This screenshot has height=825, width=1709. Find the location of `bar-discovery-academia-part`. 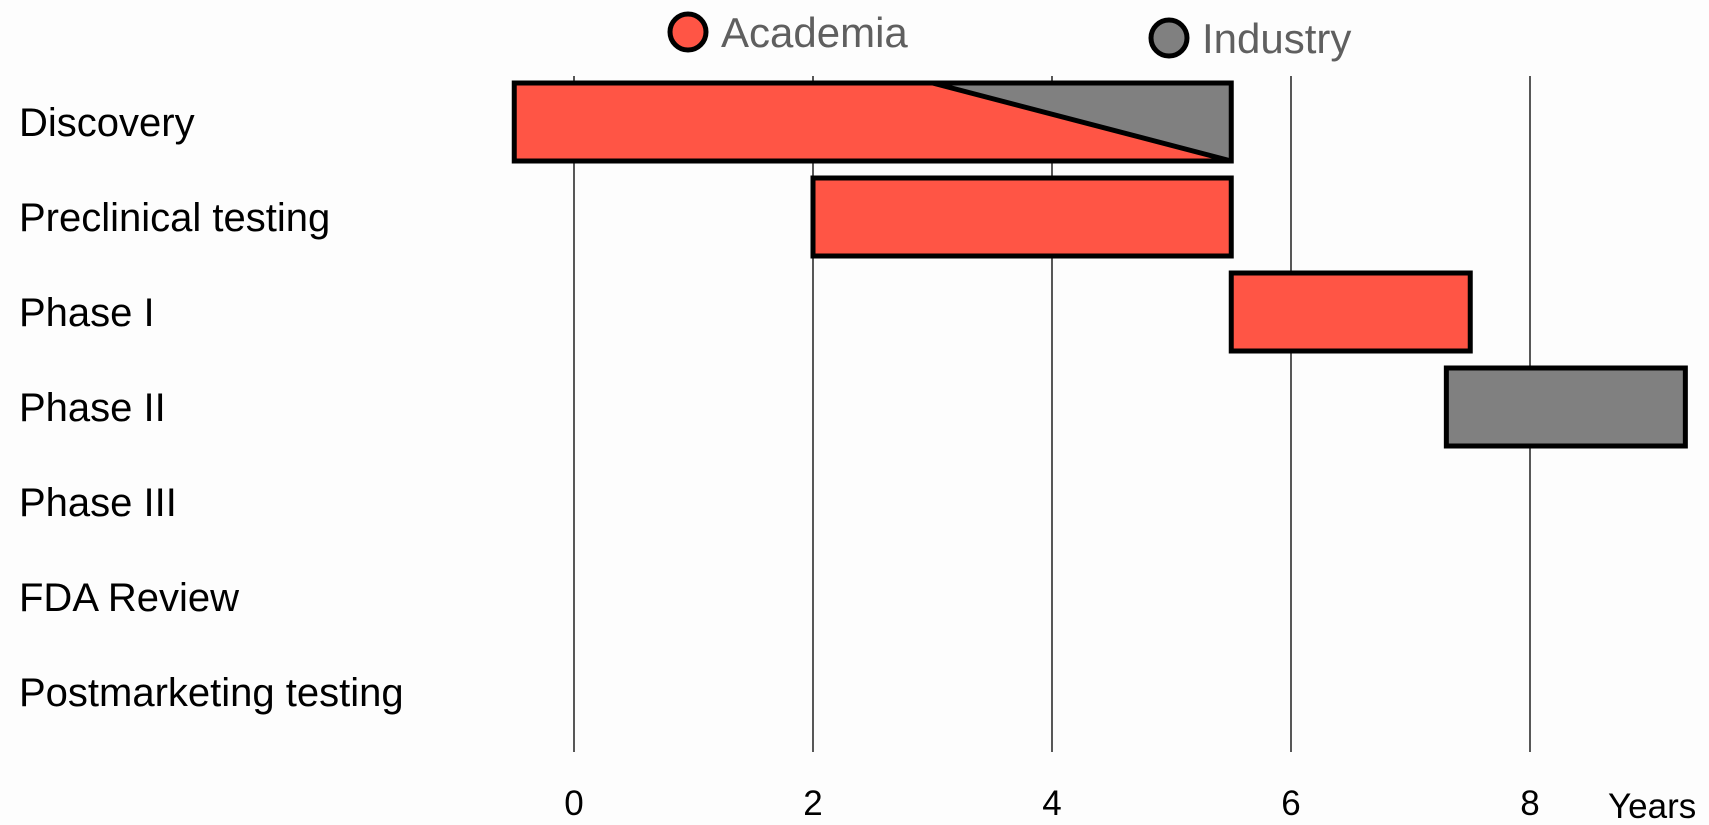

bar-discovery-academia-part is located at coordinates (873, 122).